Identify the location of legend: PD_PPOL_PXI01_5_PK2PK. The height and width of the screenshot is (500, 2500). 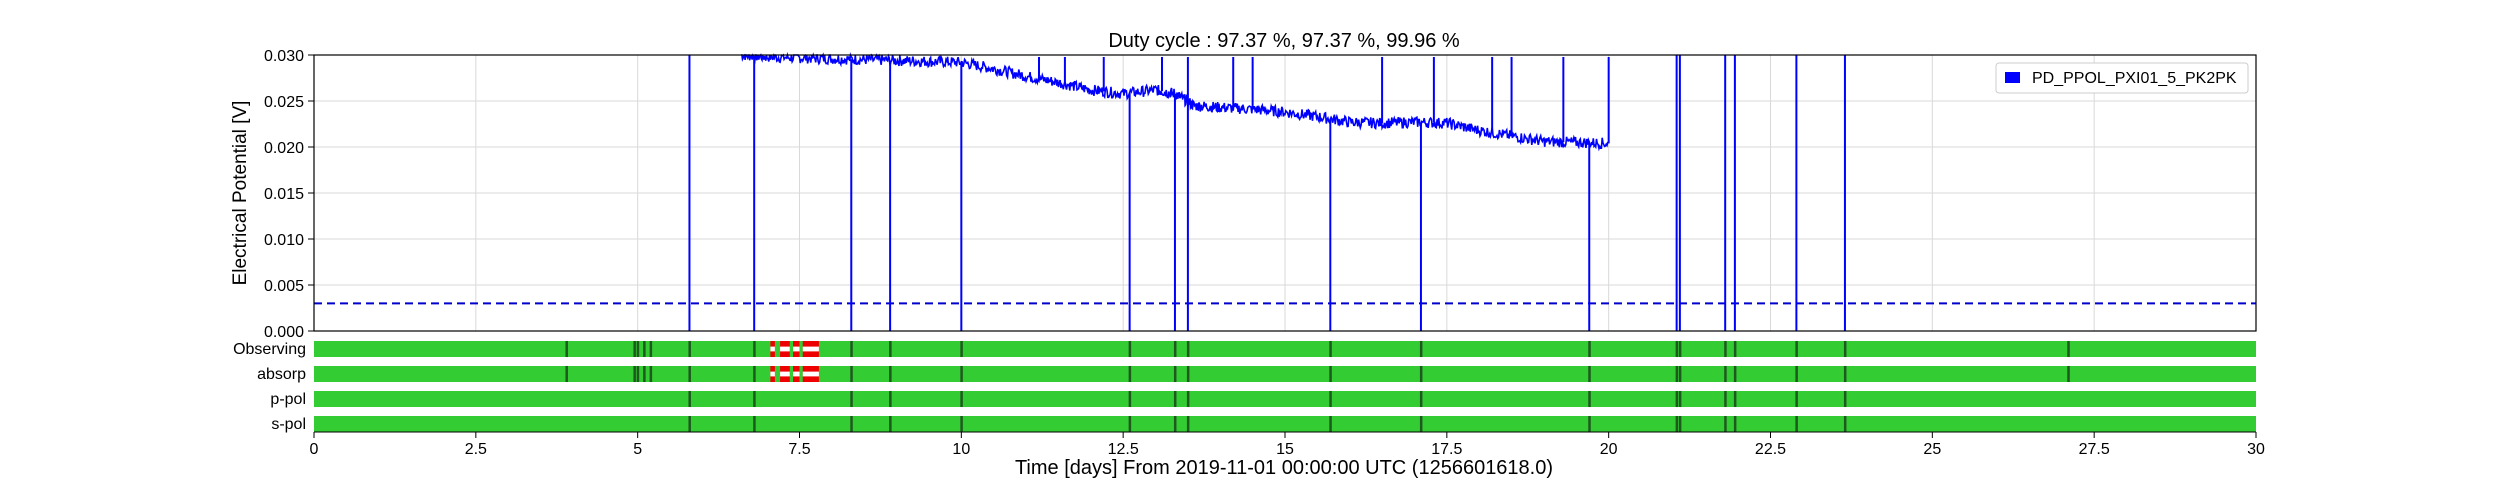
(2122, 78).